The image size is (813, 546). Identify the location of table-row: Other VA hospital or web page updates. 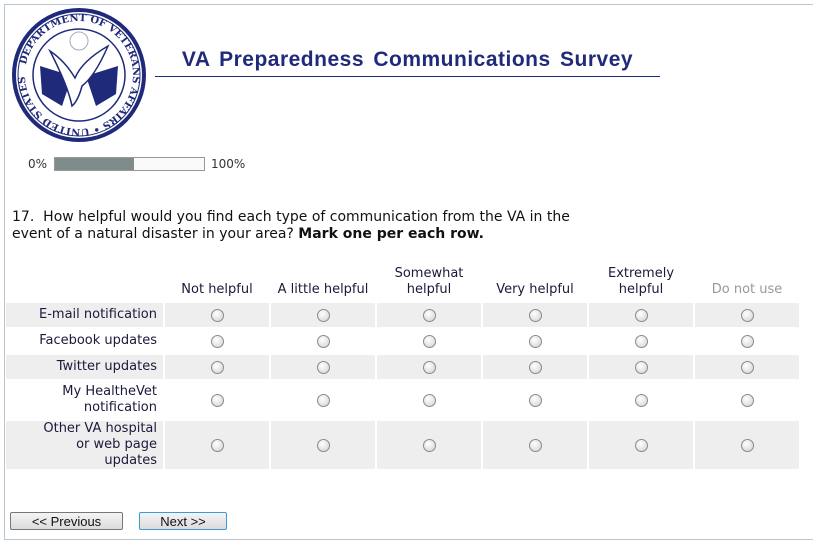
(402, 445).